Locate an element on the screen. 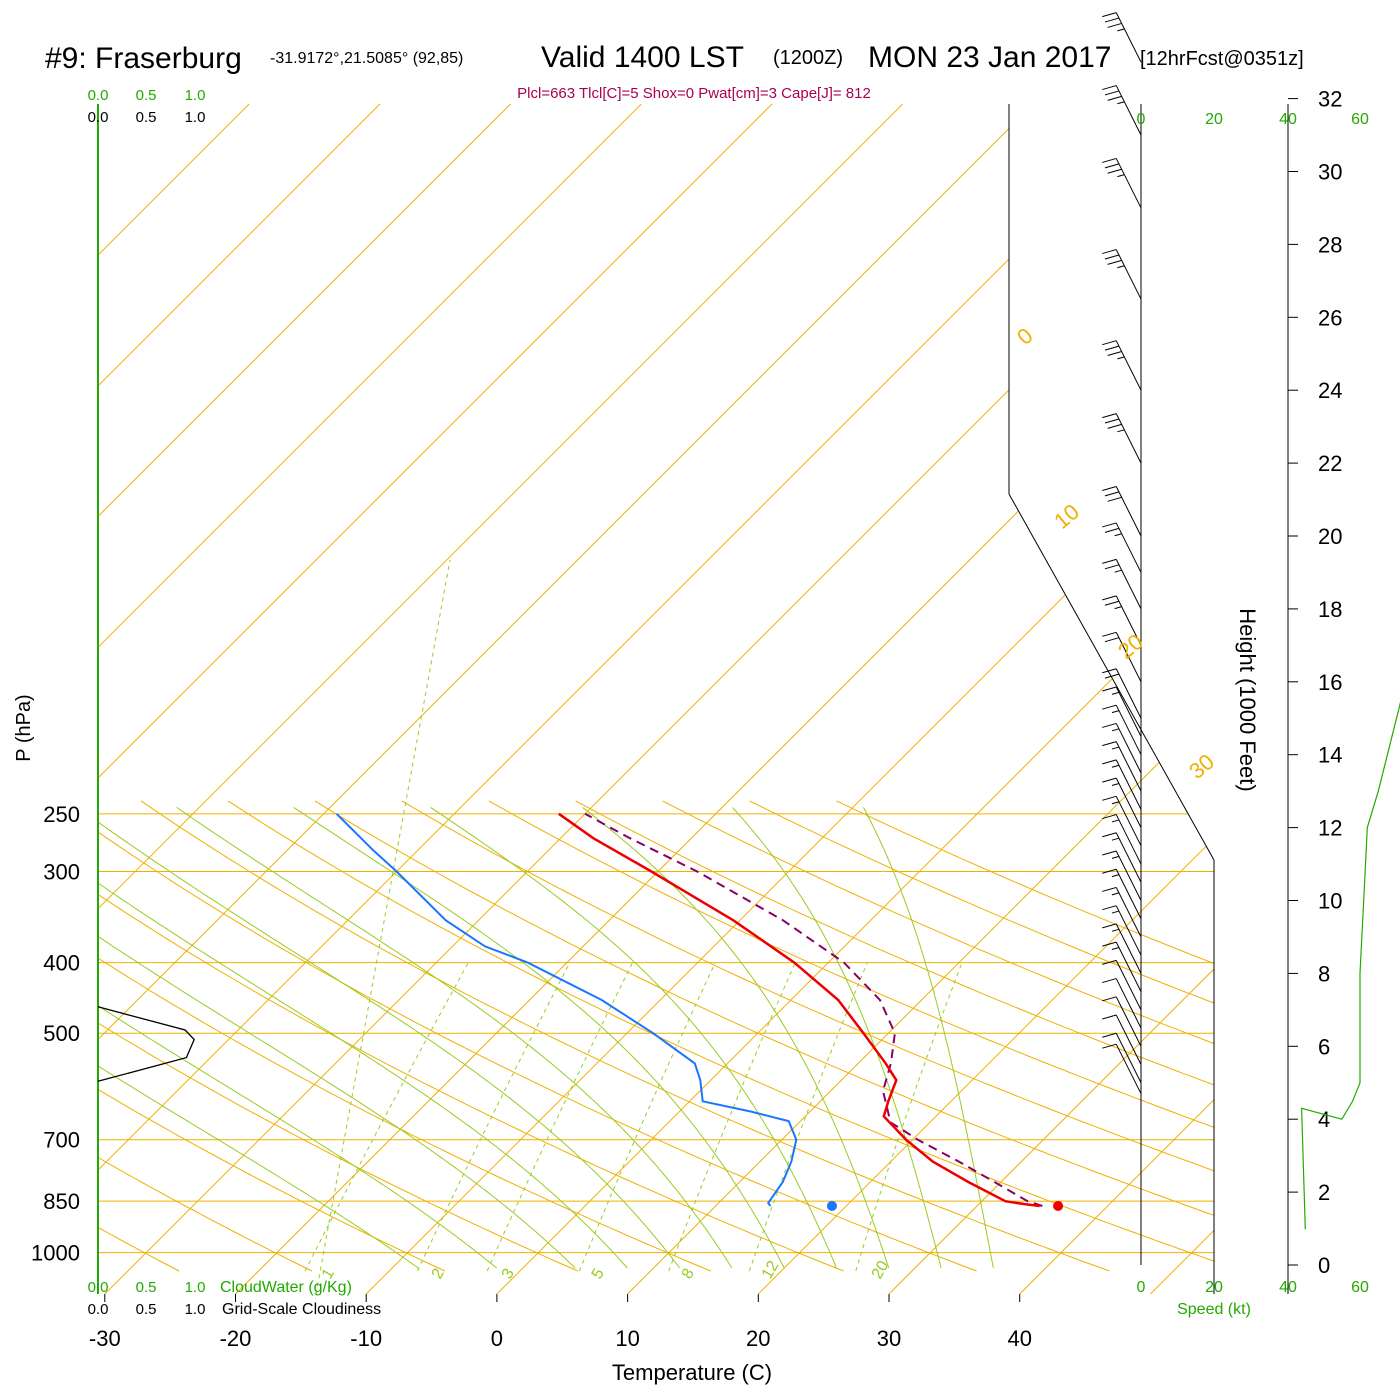 Image resolution: width=1400 pixels, height=1400 pixels. height-tick-label: 14 is located at coordinates (1330, 755).